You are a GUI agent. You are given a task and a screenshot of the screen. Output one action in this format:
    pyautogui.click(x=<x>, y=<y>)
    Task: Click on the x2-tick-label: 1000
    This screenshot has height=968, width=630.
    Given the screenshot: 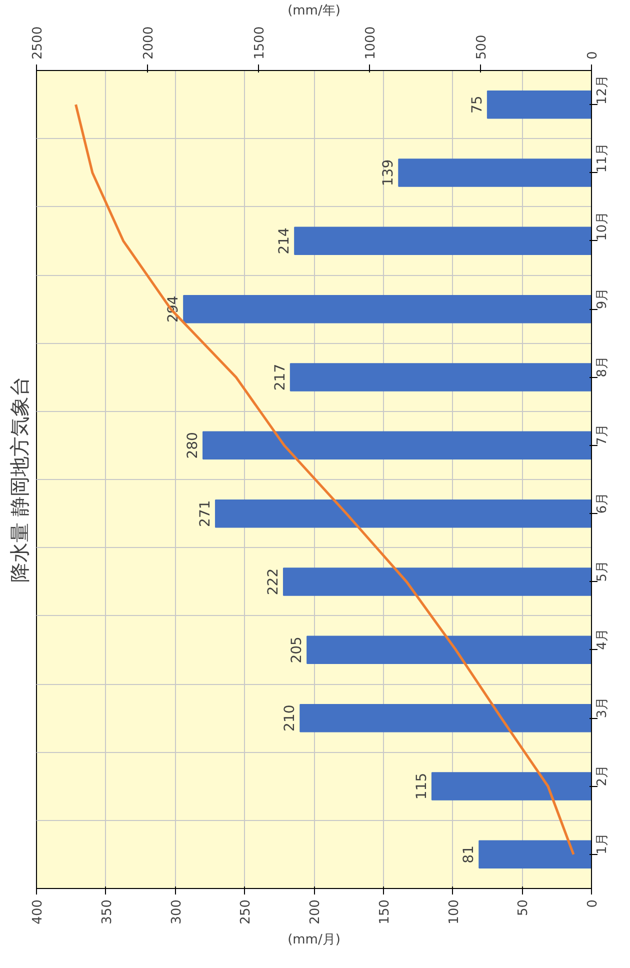 What is the action you would take?
    pyautogui.click(x=371, y=43)
    